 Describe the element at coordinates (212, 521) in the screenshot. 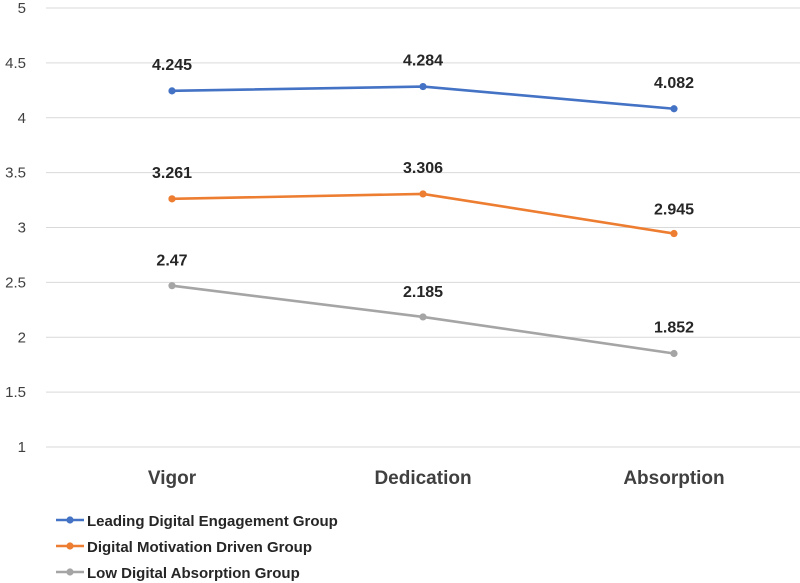

I see `legend-label: Leading Digital Engagement Group` at that location.